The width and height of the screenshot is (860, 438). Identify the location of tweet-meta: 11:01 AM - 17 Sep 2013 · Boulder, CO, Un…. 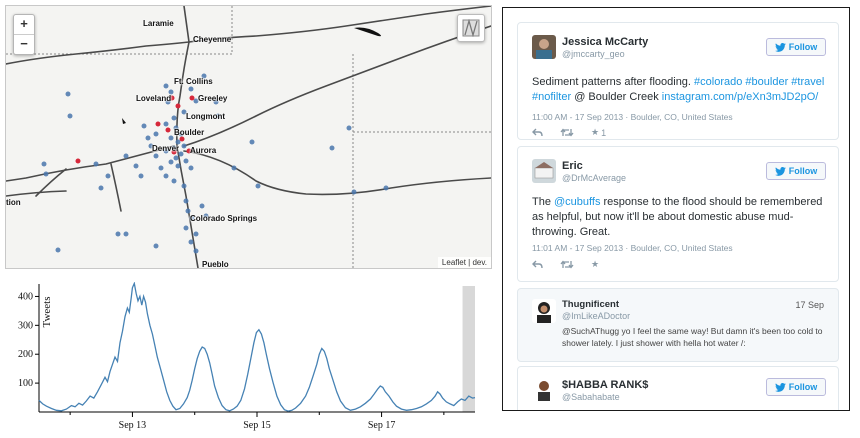
(632, 248).